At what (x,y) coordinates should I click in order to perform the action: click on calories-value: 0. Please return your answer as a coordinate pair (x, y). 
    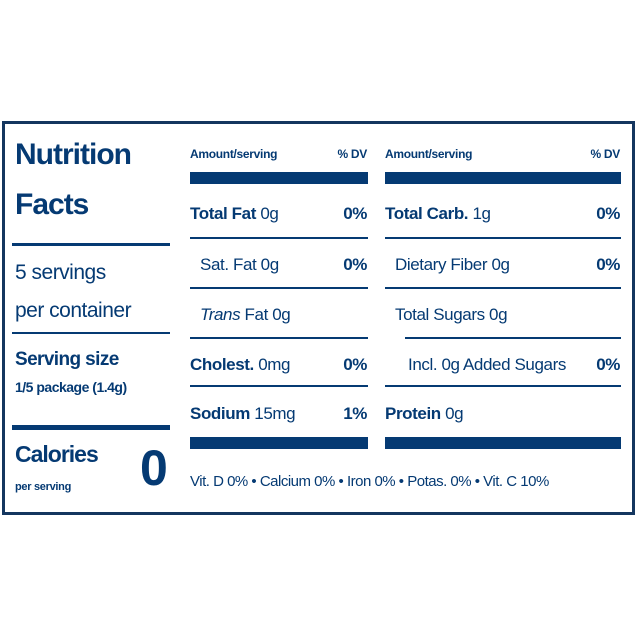
    Looking at the image, I should click on (154, 468).